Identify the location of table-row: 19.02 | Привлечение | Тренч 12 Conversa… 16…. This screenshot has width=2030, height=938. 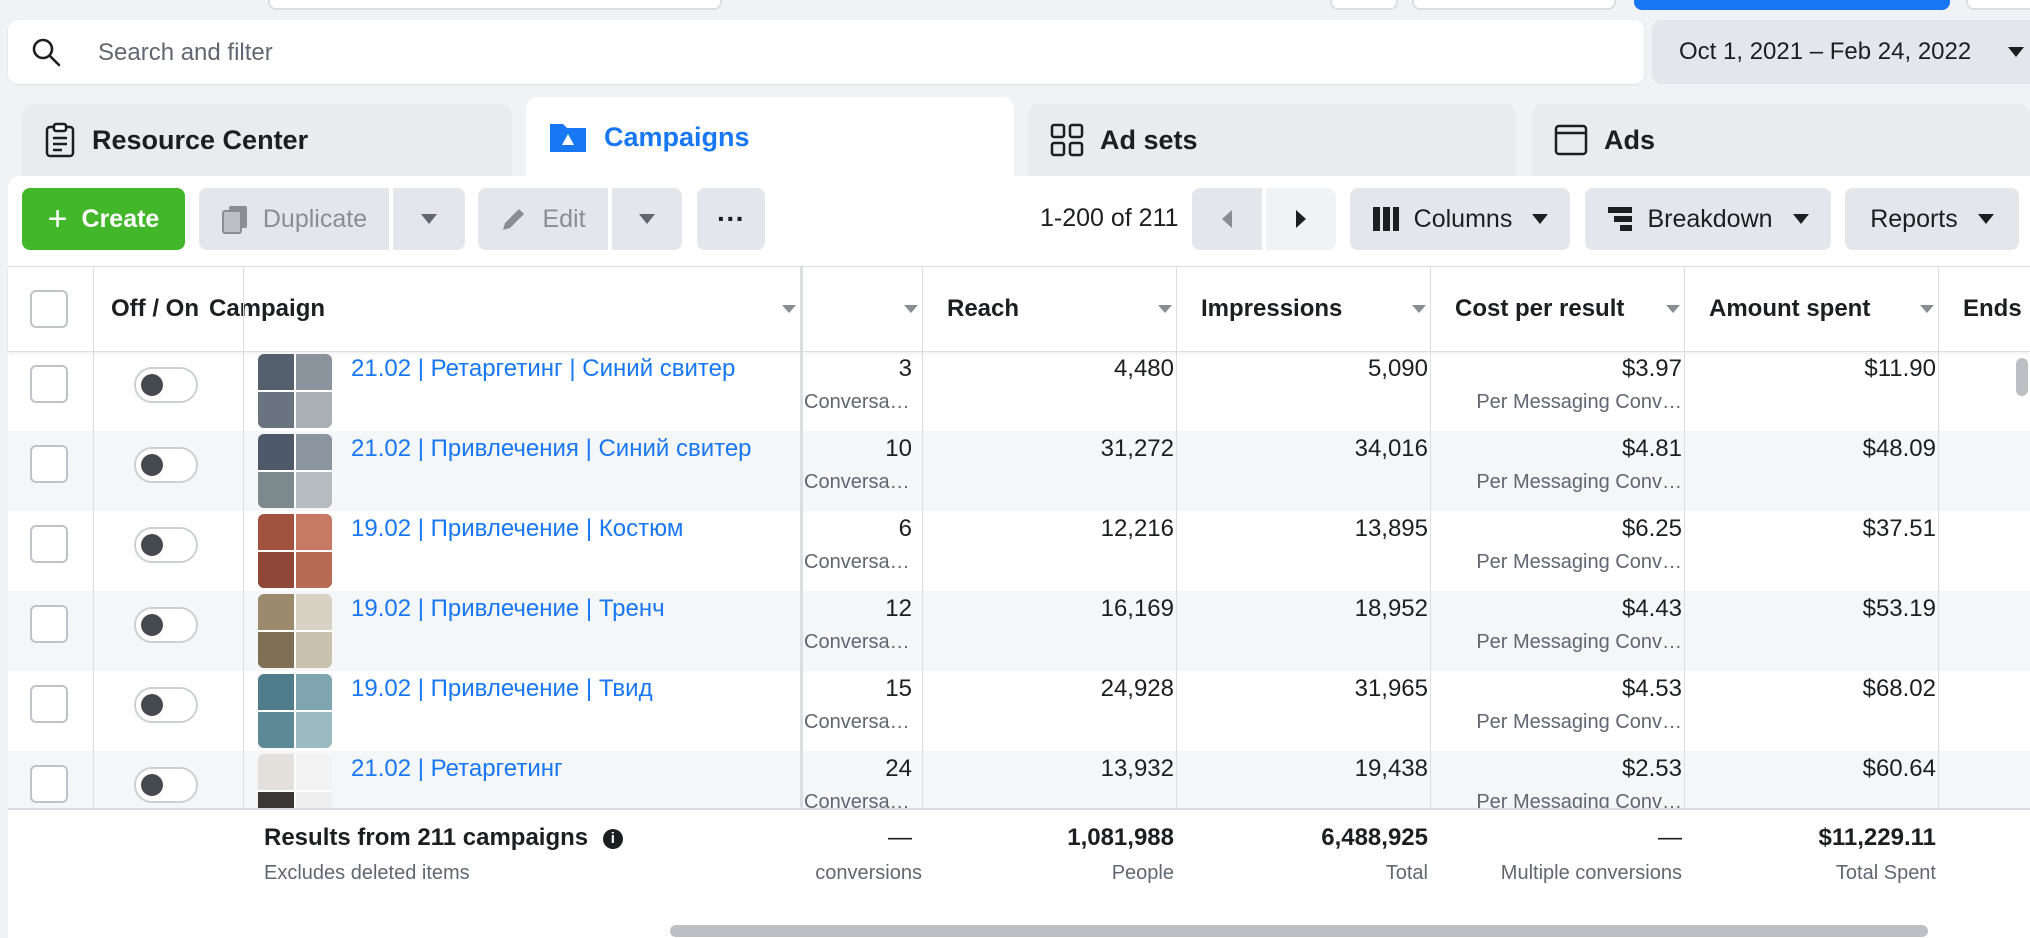
(1019, 631).